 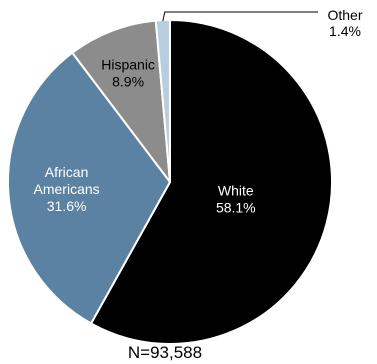 I want to click on slice-label-white: White 58.1%, so click(x=236, y=199).